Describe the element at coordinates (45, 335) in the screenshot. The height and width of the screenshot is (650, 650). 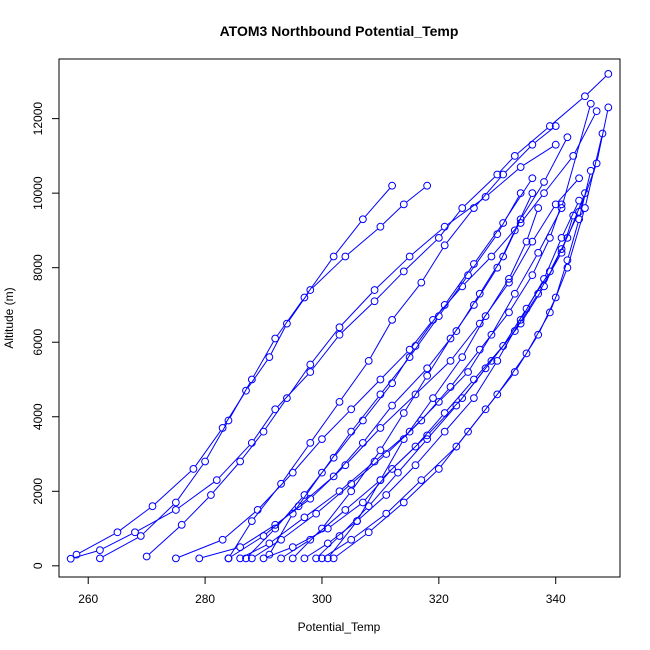
I see `y-axis: 0 2000 4000 6000 8000 10000 12000` at that location.